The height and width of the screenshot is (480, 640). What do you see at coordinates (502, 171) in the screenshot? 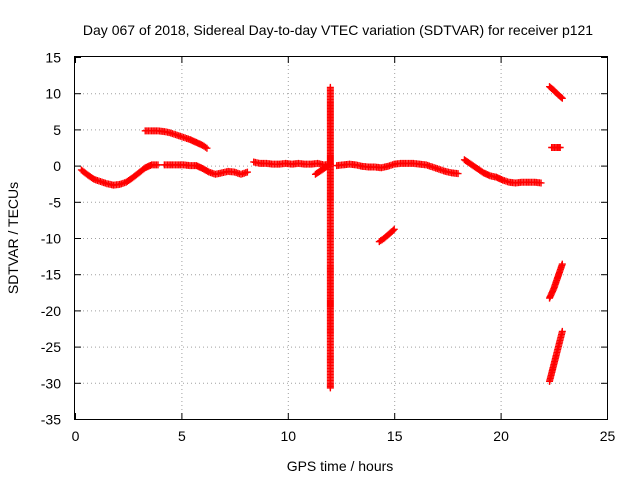
I see `series-wave-late` at bounding box center [502, 171].